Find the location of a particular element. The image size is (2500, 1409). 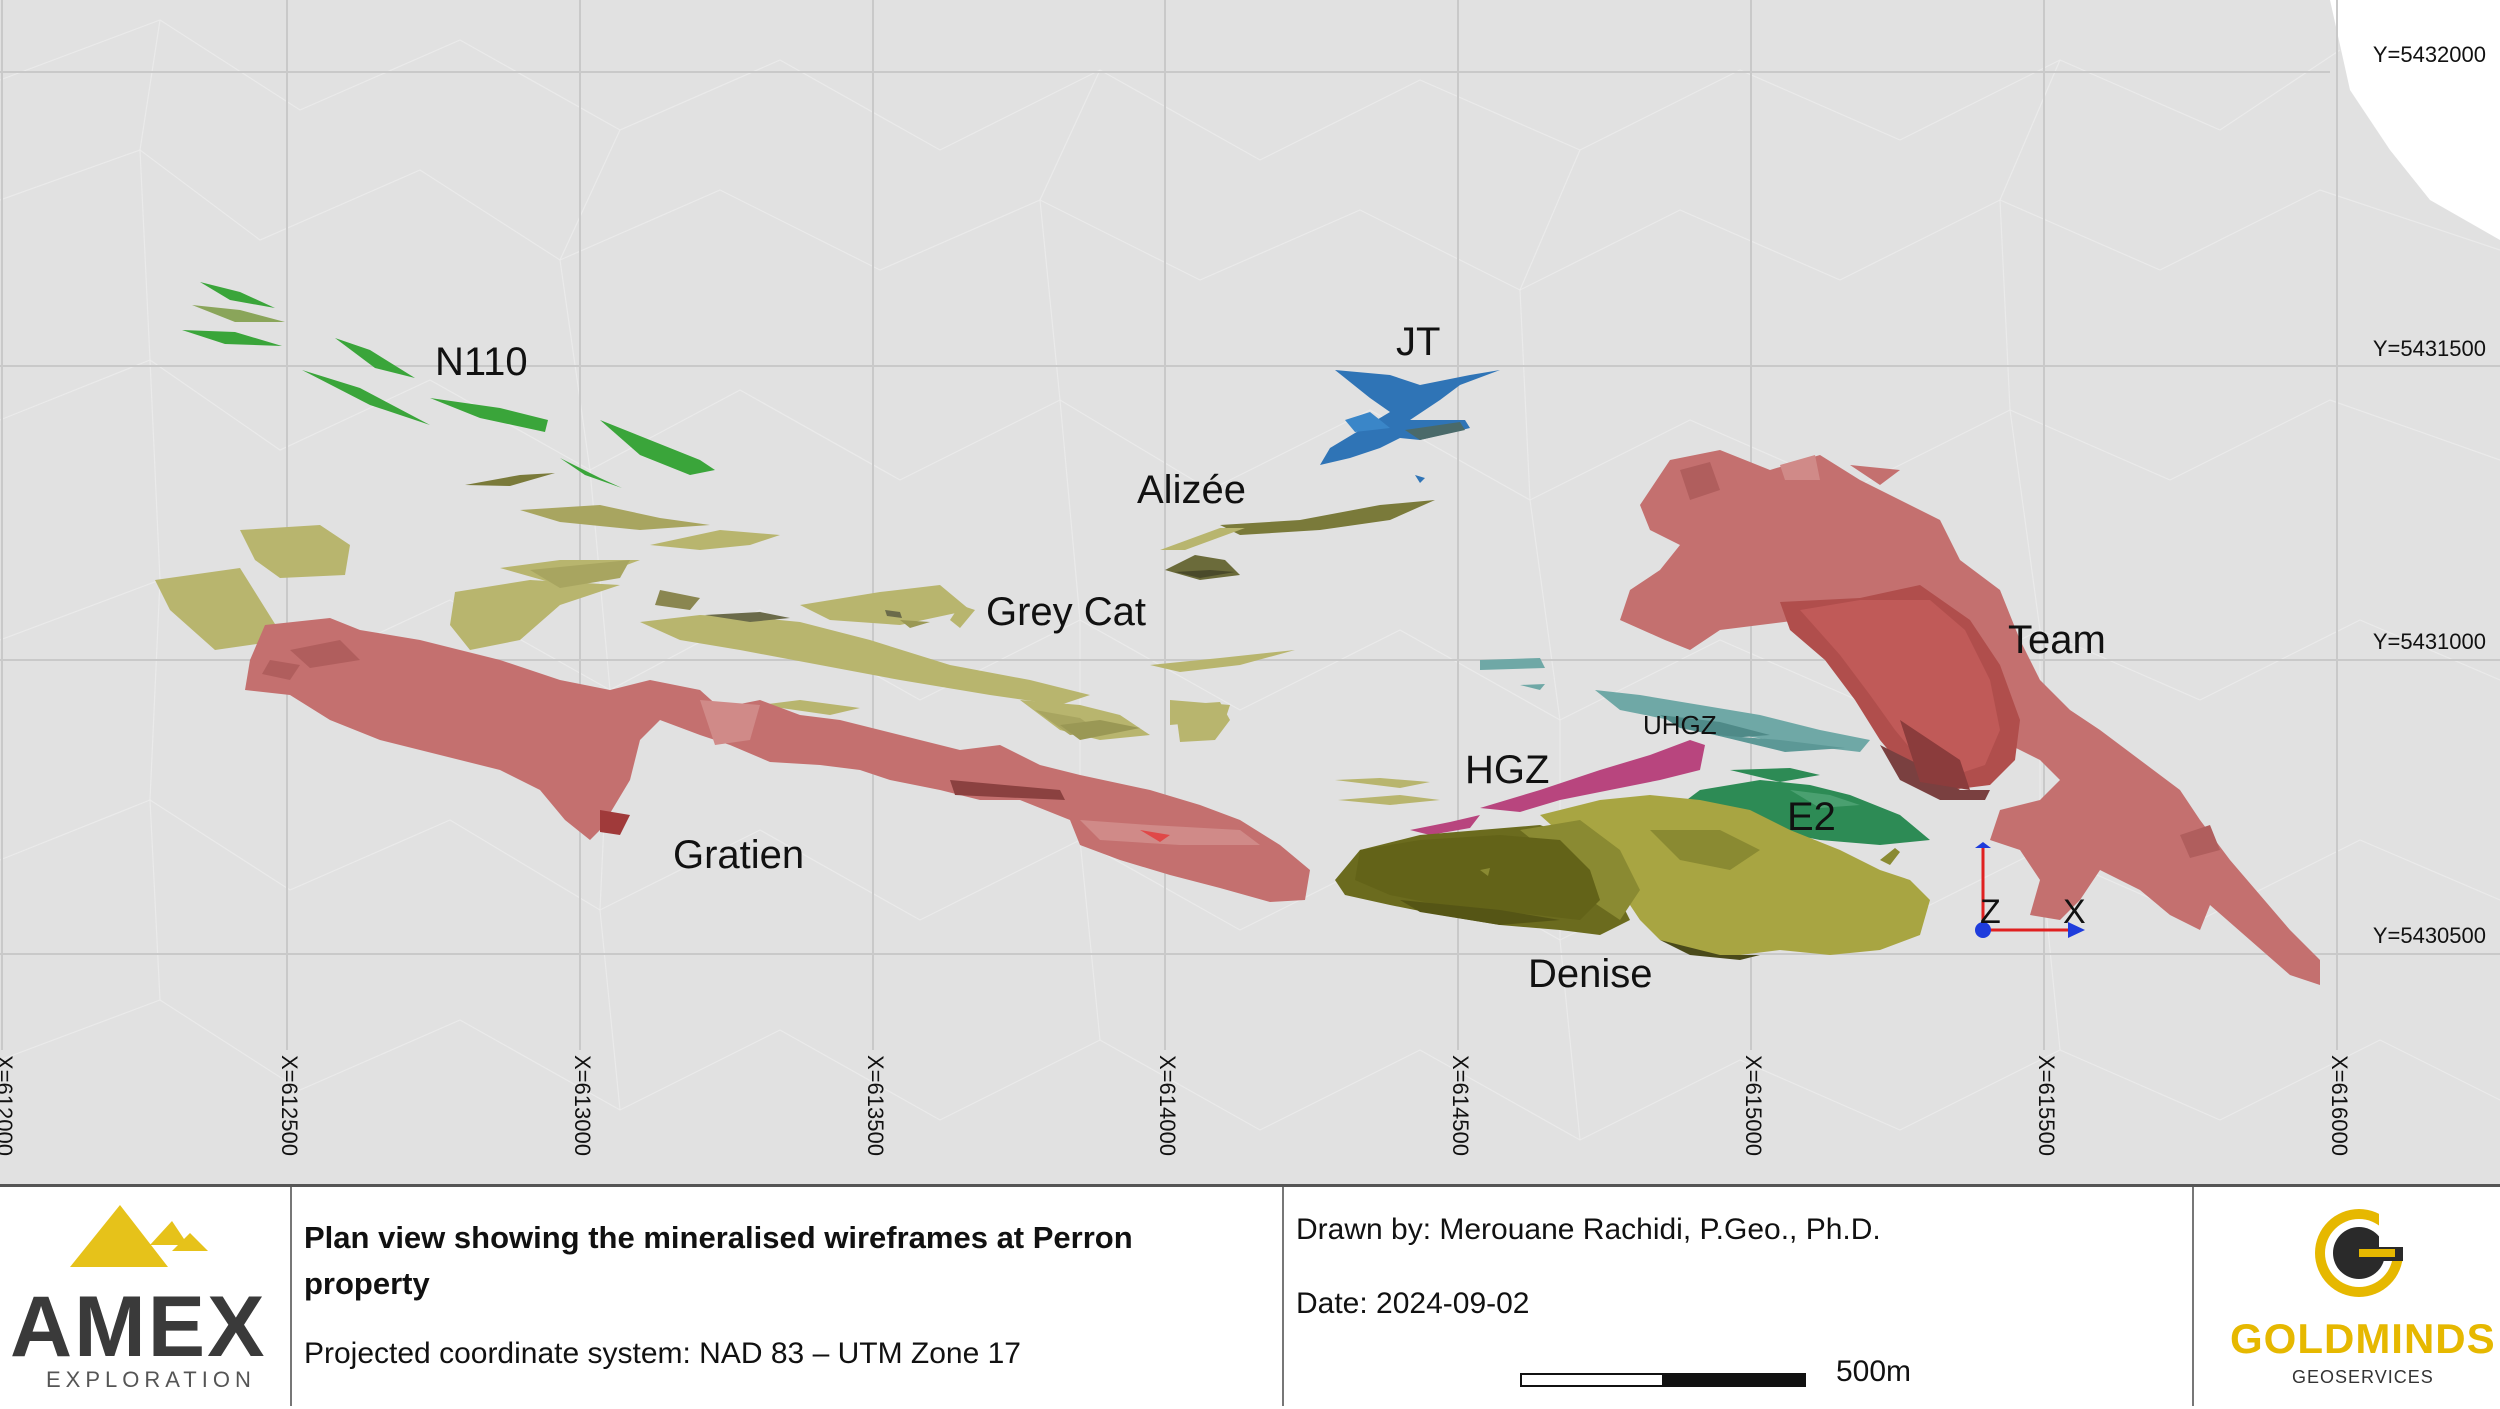

amex-logo: AMEX EXPLORATION is located at coordinates (146, 1296).